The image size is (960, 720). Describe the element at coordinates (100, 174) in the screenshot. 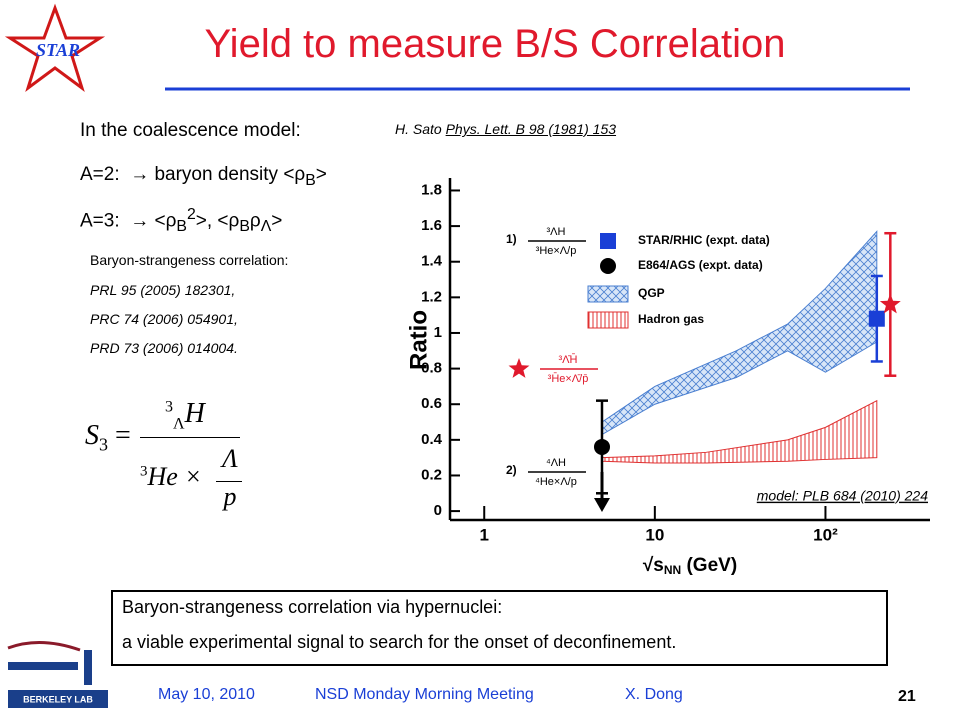

I see `label: A=2:` at that location.